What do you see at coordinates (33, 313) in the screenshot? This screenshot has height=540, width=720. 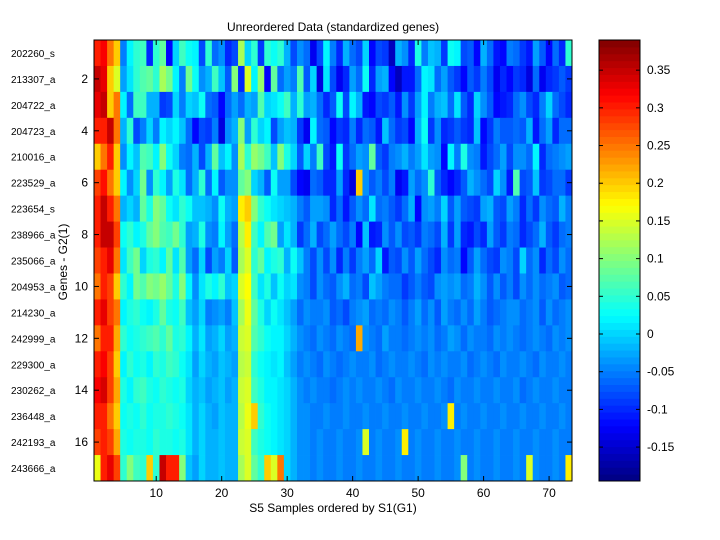 I see `row-label: 214230_a` at bounding box center [33, 313].